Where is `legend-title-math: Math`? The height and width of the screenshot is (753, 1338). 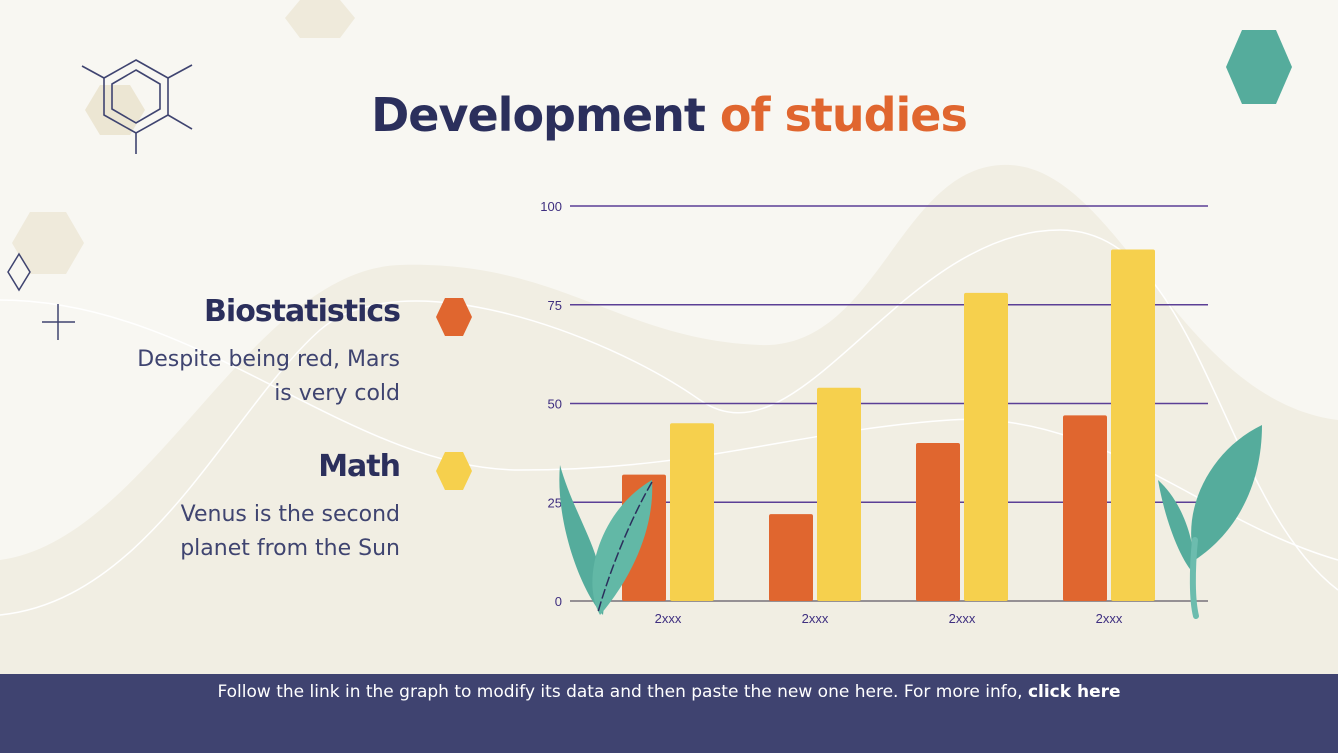
legend-title-math: Math is located at coordinates (359, 466).